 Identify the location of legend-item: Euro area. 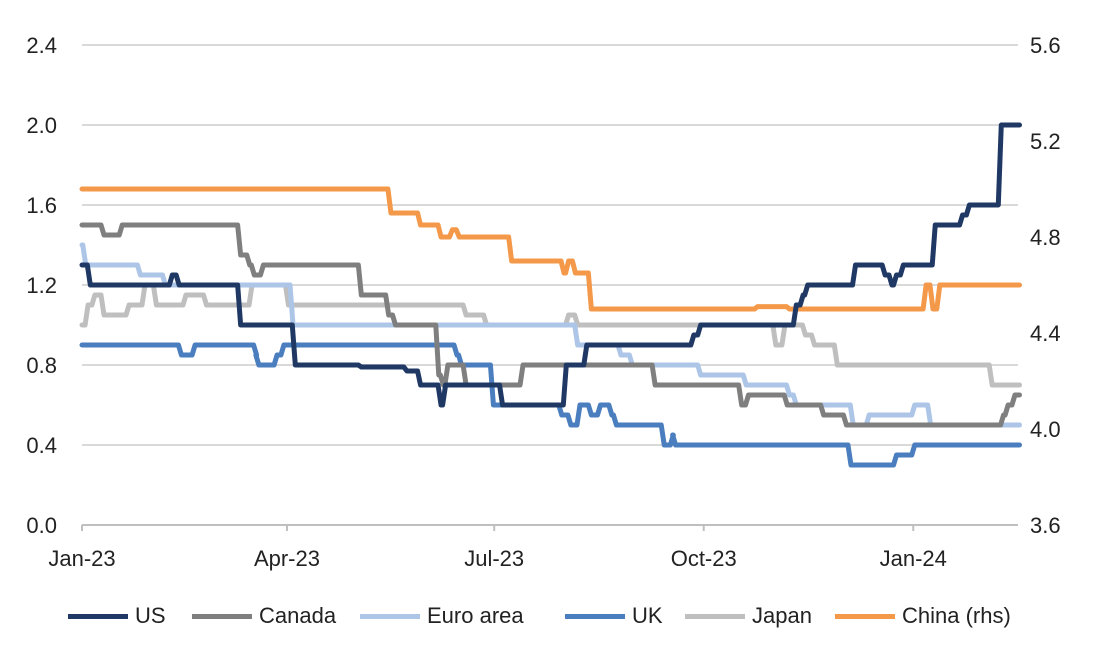
(442, 616).